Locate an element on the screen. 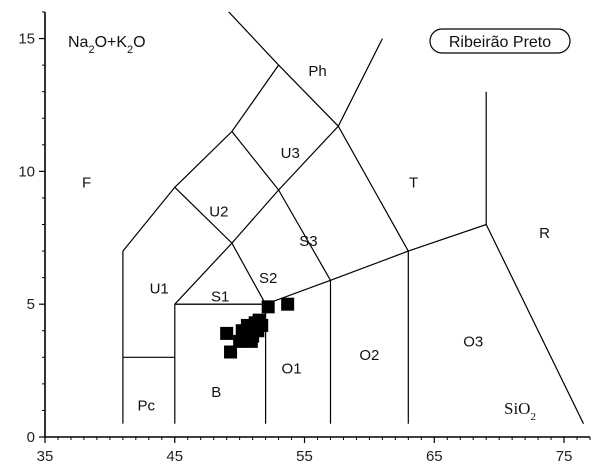  data-points is located at coordinates (257, 328).